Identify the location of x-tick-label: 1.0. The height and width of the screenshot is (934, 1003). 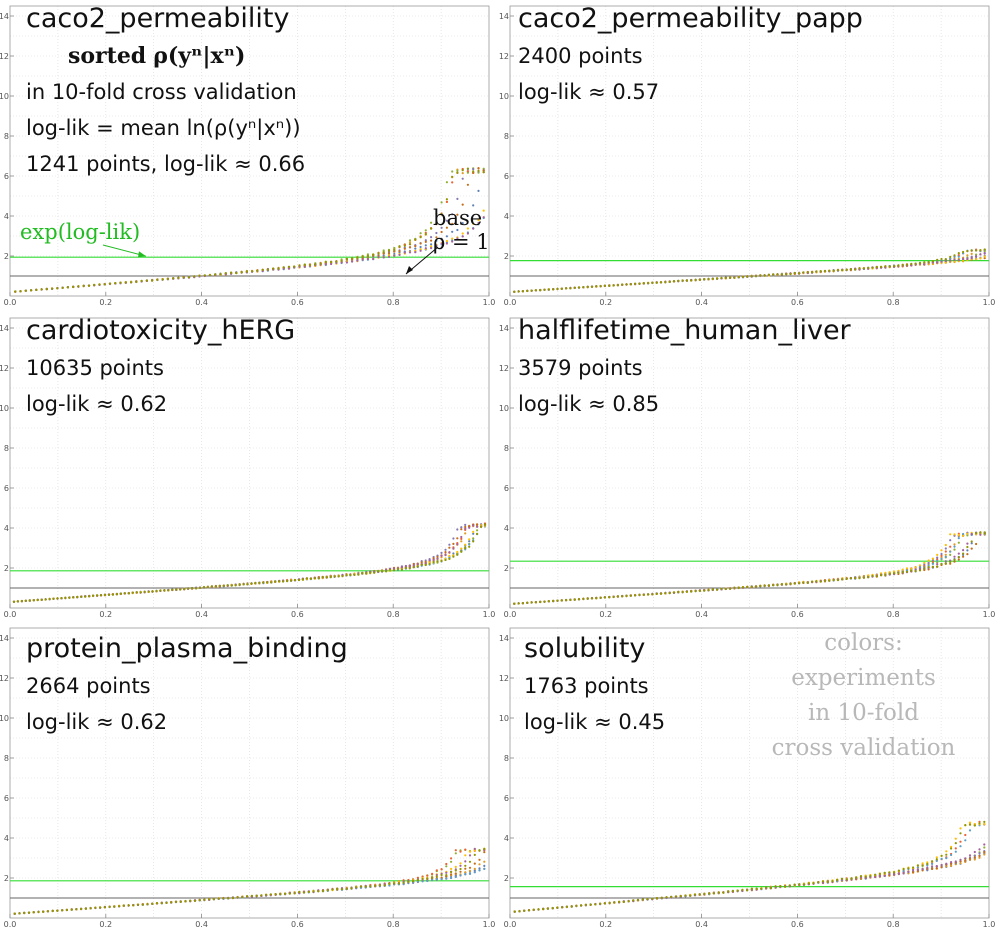
(489, 302).